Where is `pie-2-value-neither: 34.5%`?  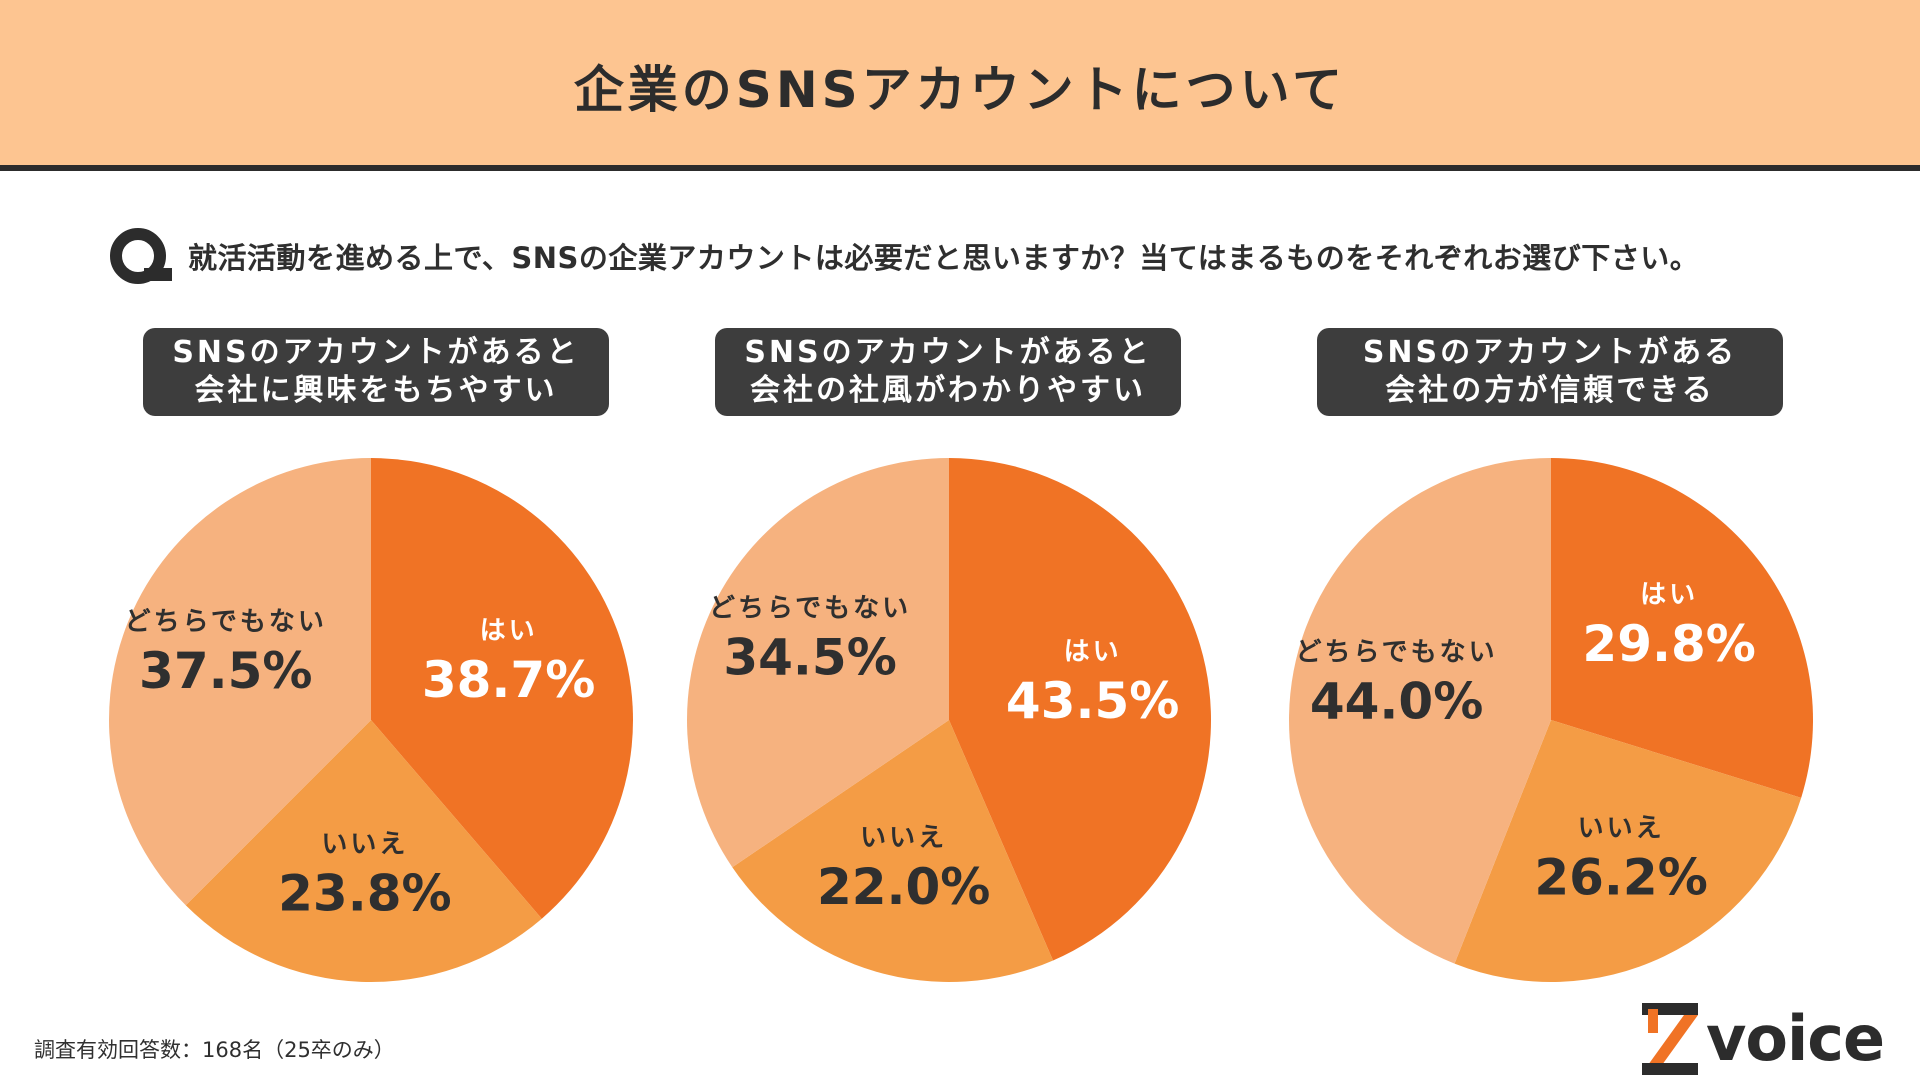
pie-2-value-neither: 34.5% is located at coordinates (809, 657).